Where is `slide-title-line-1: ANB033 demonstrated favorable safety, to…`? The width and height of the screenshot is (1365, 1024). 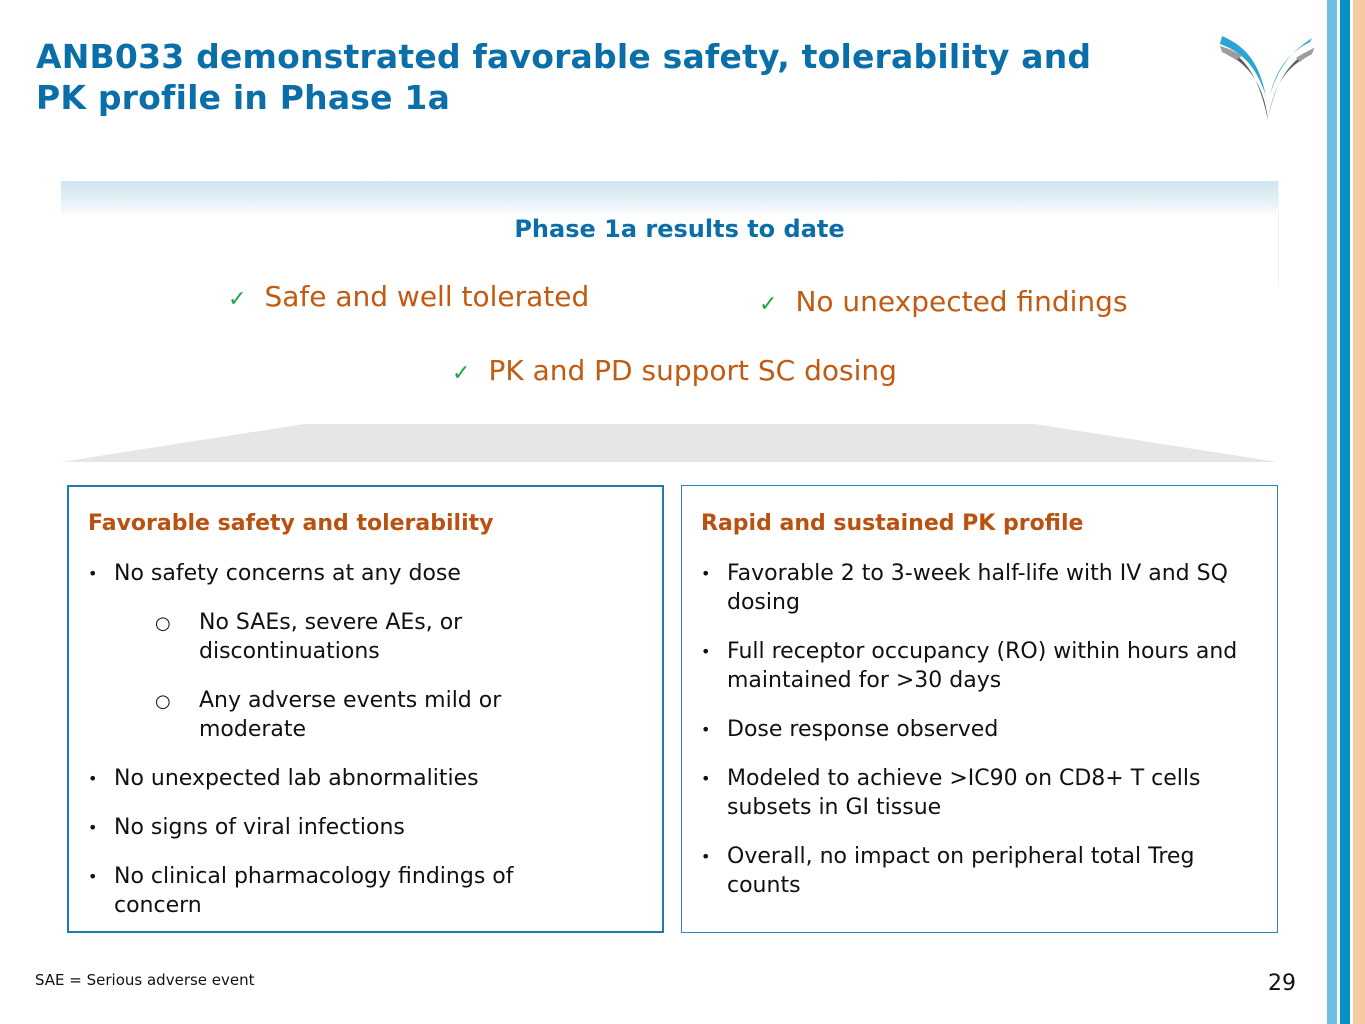 slide-title-line-1: ANB033 demonstrated favorable safety, to… is located at coordinates (564, 56).